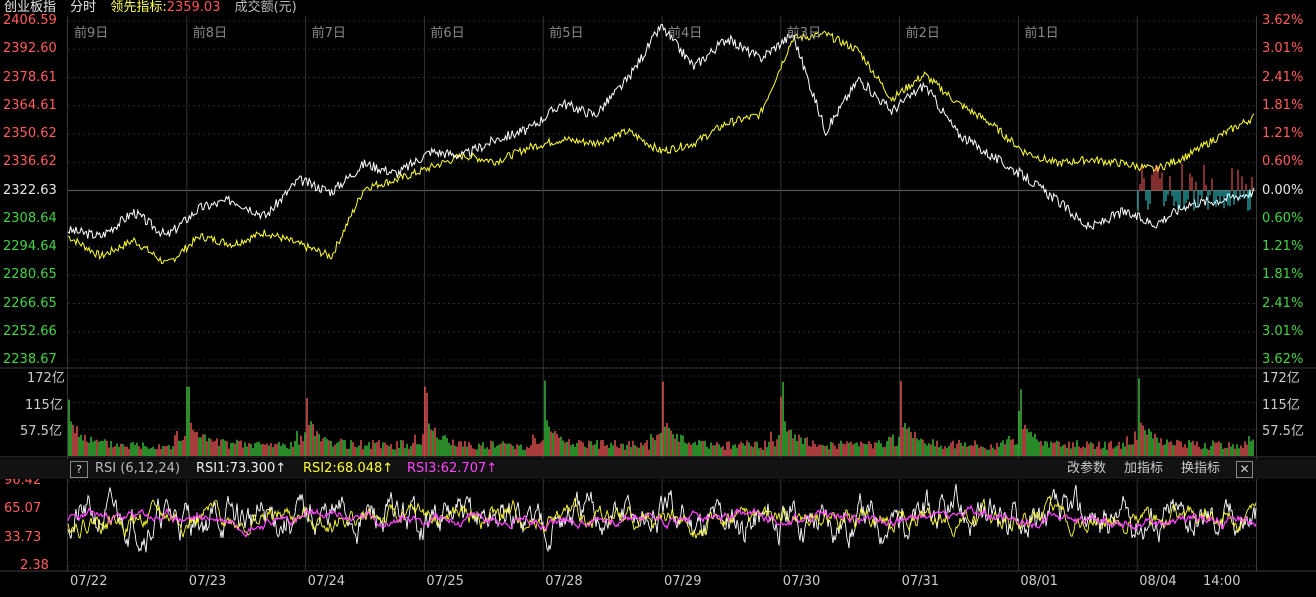 The image size is (1316, 597). I want to click on rsi-tick-label: 2.38, so click(34, 565).